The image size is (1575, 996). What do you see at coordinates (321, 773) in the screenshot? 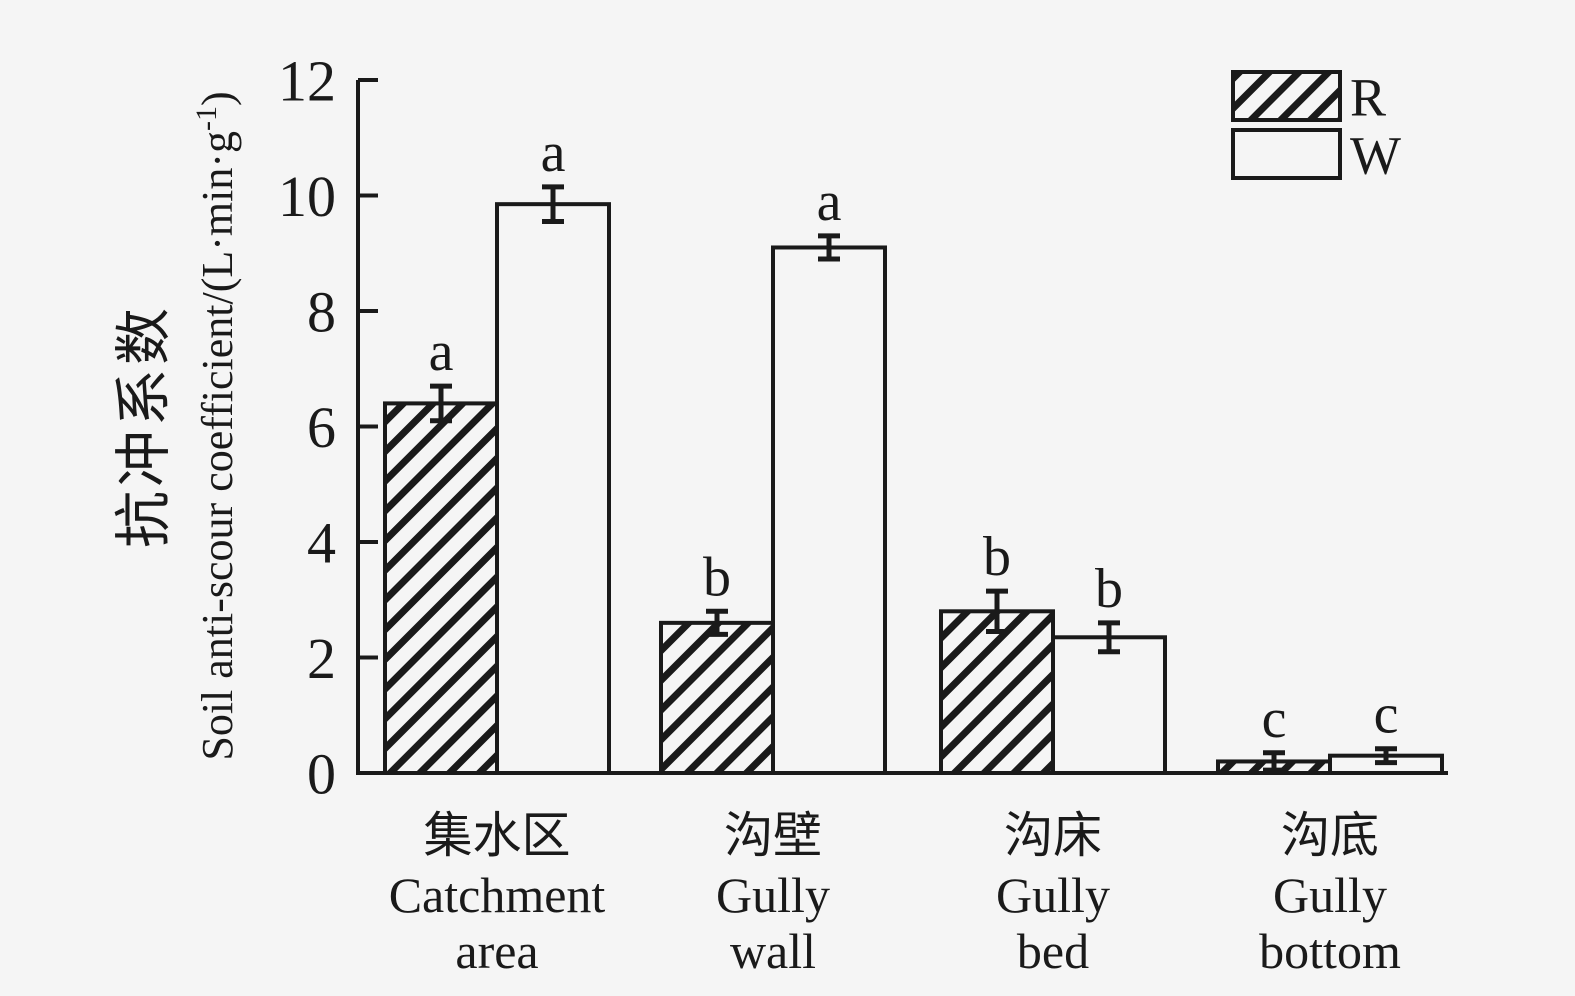
I see `y-tick-label-0: 0` at bounding box center [321, 773].